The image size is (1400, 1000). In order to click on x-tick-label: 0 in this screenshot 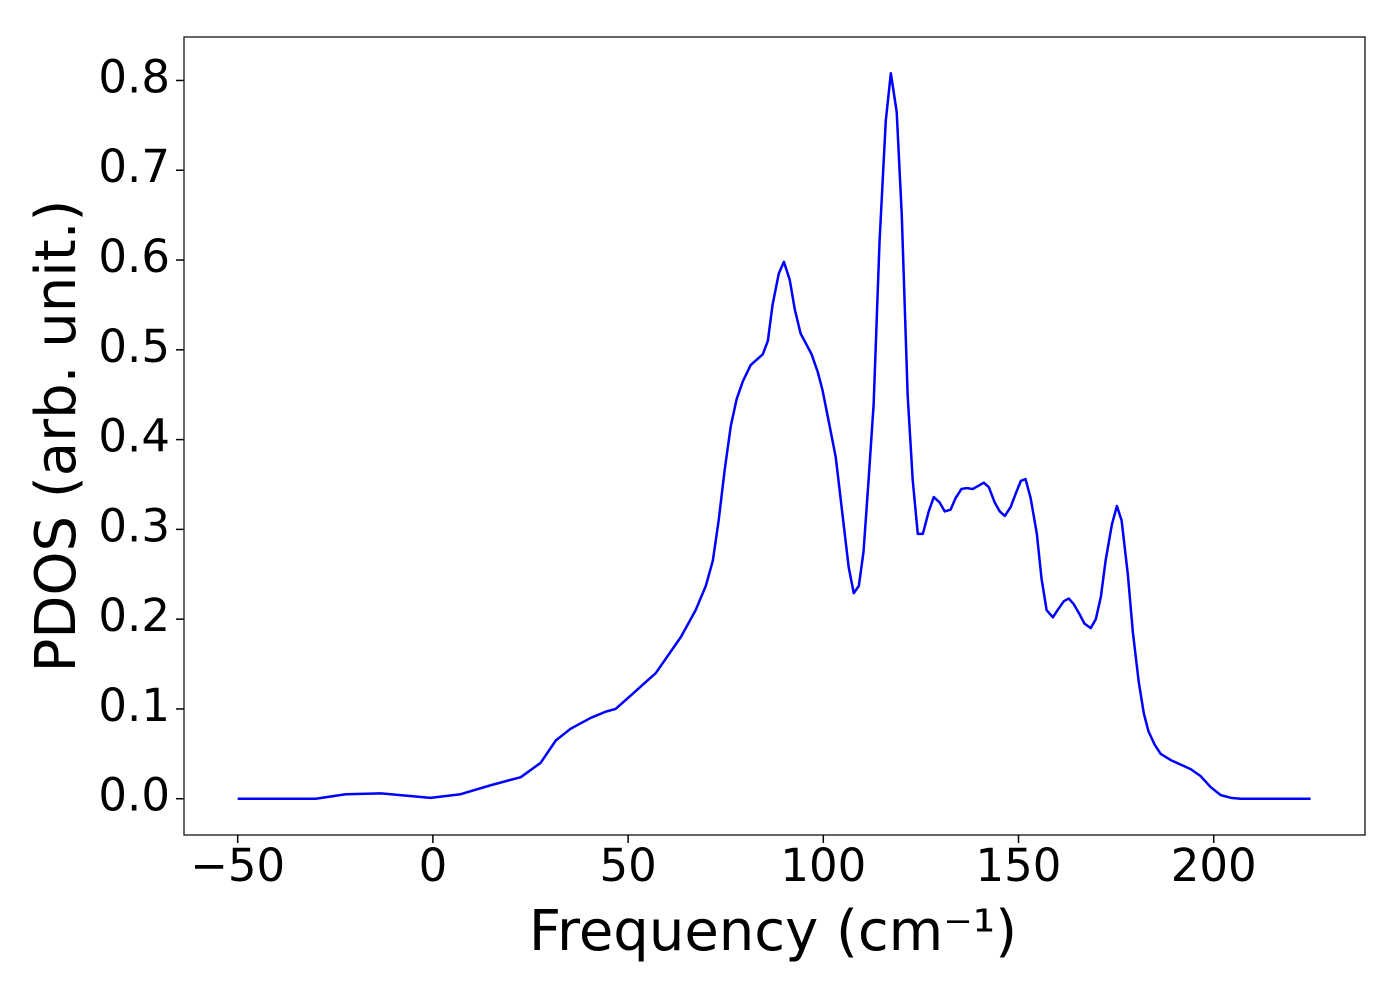, I will do `click(433, 865)`.